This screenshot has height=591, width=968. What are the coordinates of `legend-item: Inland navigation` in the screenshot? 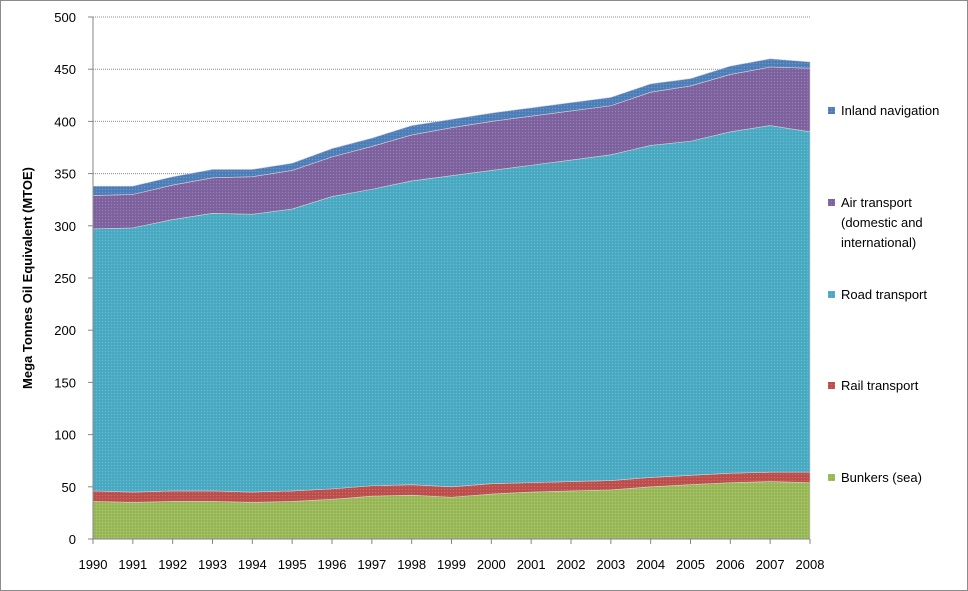 It's located at (883, 110).